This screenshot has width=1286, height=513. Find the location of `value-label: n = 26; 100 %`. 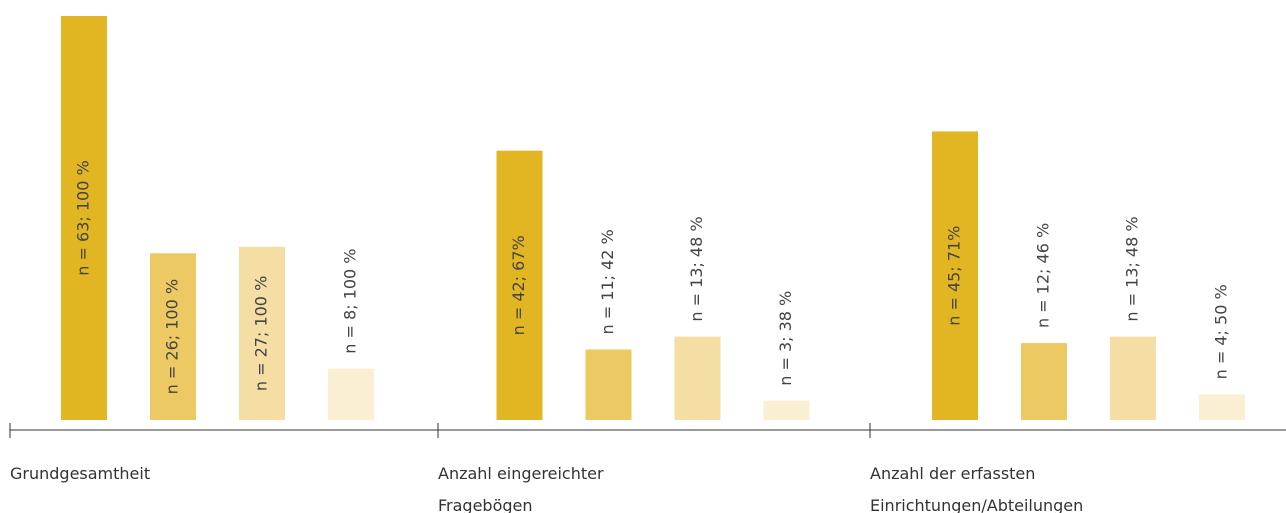

value-label: n = 26; 100 % is located at coordinates (172, 336).